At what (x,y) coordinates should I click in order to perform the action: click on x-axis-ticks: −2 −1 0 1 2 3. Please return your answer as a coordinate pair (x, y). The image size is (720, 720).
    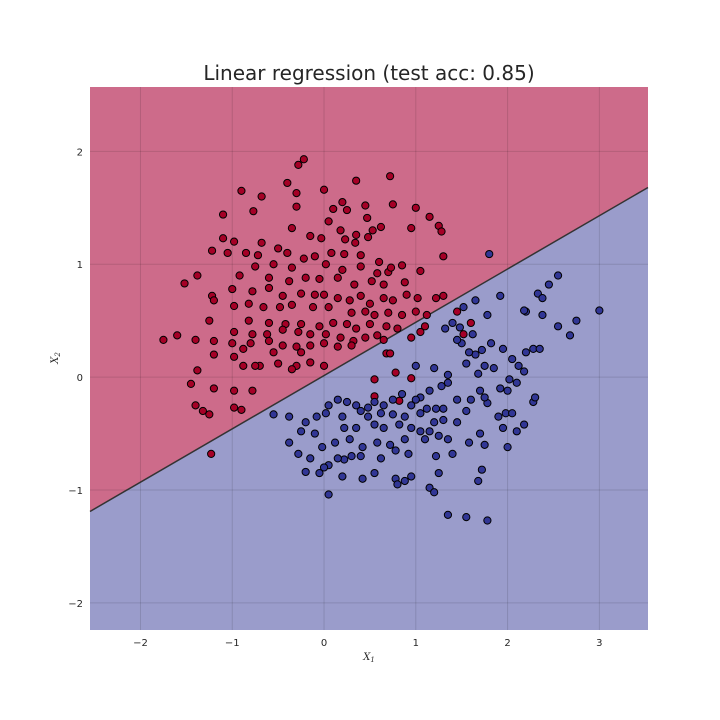
    Looking at the image, I should click on (367, 643).